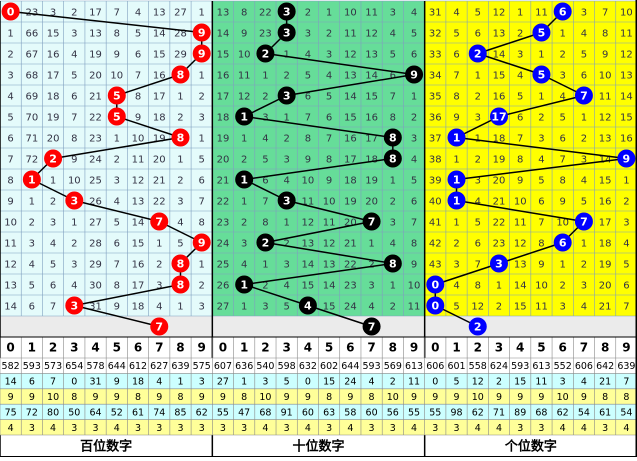  What do you see at coordinates (435, 97) in the screenshot?
I see `cell-value: 35` at bounding box center [435, 97].